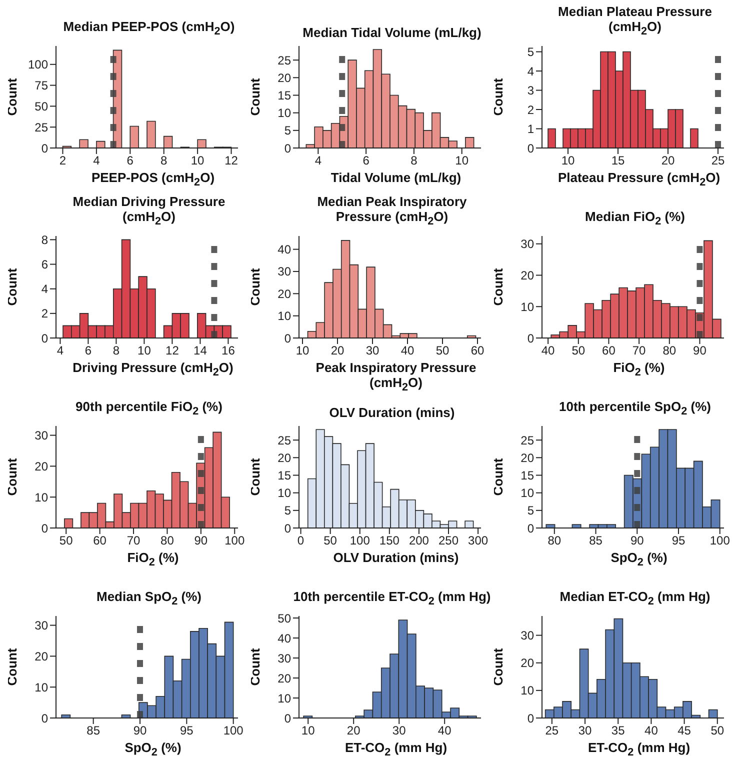  Describe the element at coordinates (44, 265) in the screenshot. I see `y-tick-label: 6` at that location.